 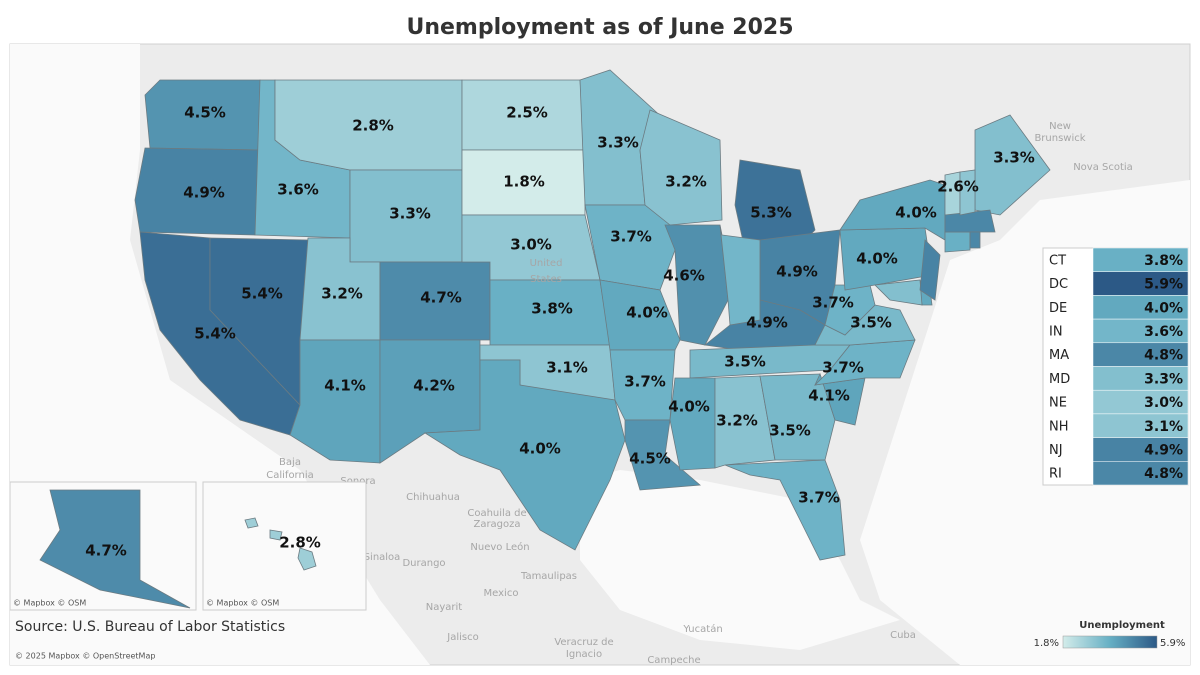 What do you see at coordinates (673, 660) in the screenshot?
I see `basemap-label: Campeche` at bounding box center [673, 660].